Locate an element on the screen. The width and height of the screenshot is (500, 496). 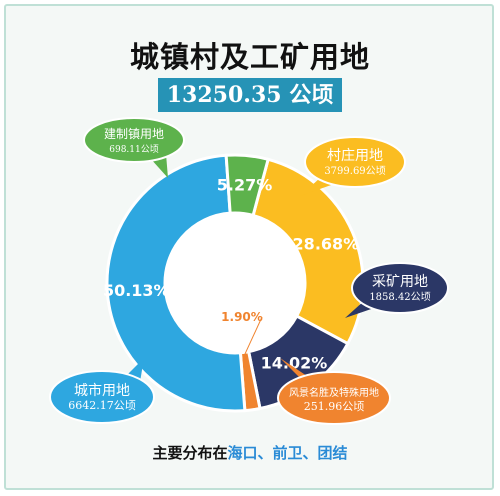
percent-label-1: 28.68% is located at coordinates (326, 244).